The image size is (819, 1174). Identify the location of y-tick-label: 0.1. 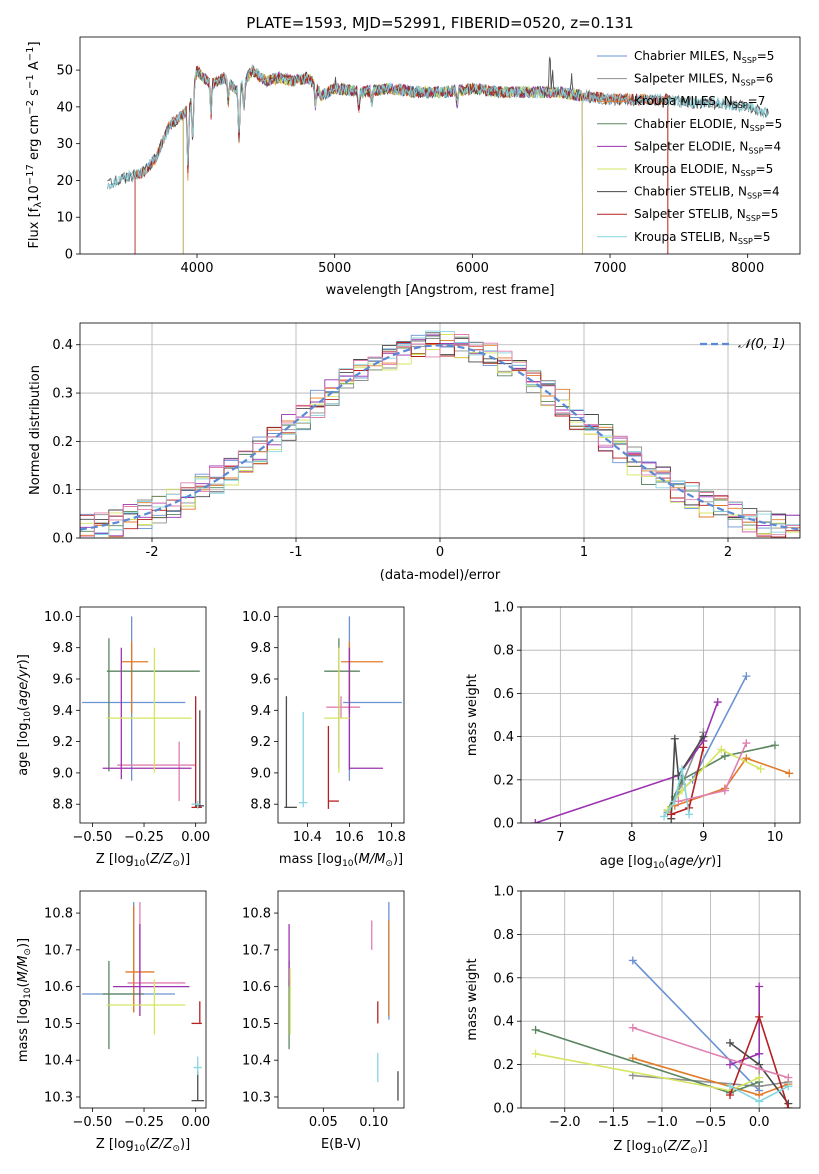
(62, 490).